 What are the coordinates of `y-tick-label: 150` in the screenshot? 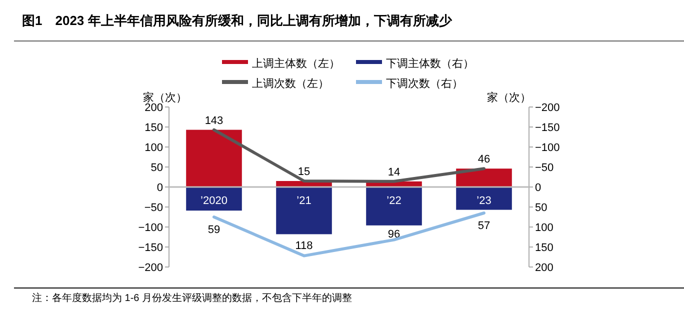 It's located at (153, 128).